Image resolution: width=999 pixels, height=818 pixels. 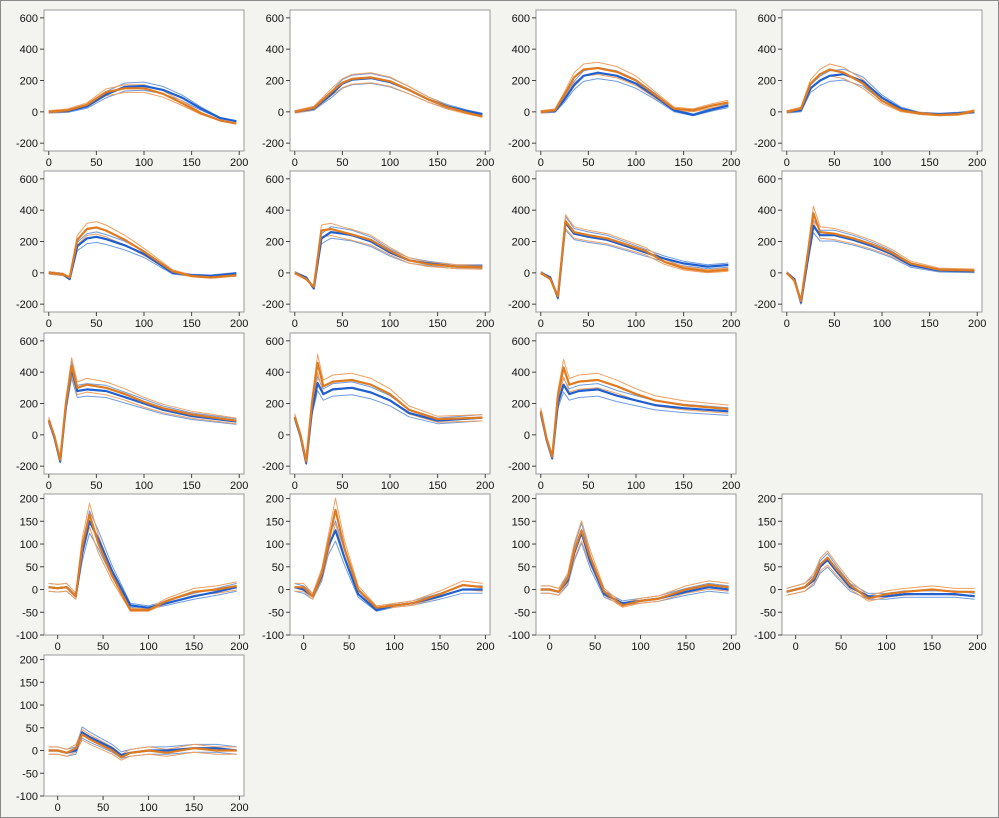 I want to click on chart-svg-7: 600 400 200 0 -200 0 50 100 150 200, so click(x=624, y=250).